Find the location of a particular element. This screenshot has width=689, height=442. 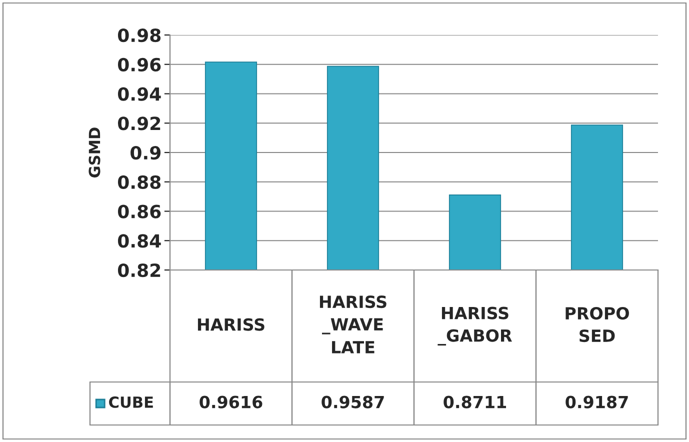

data-label: 0.8711 is located at coordinates (475, 402).